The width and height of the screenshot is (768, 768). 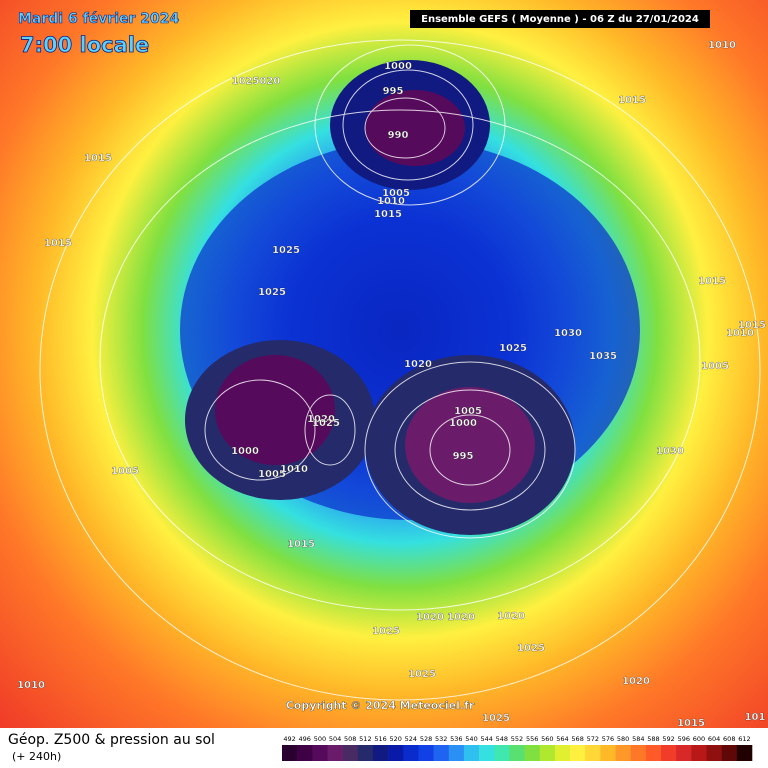 I want to click on colorbar-label: 588, so click(x=653, y=739).